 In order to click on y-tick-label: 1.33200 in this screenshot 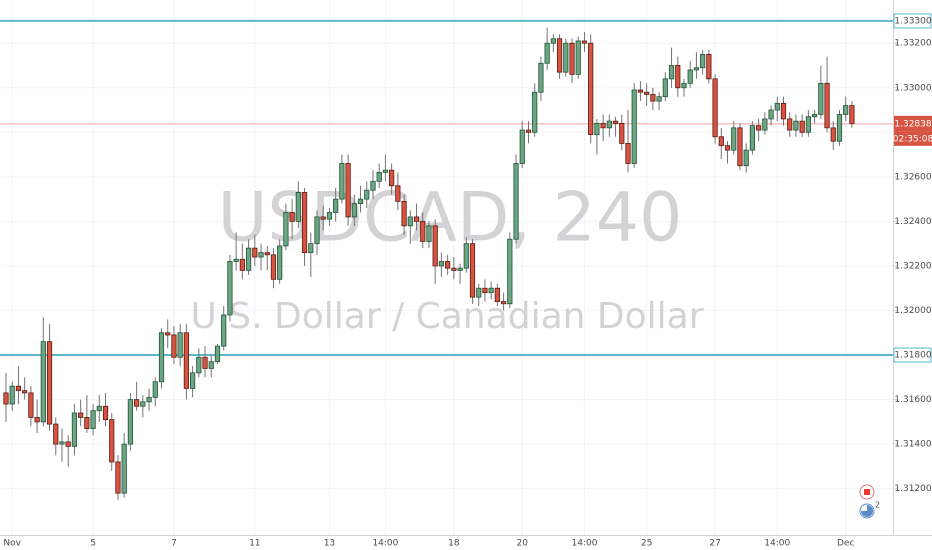, I will do `click(912, 44)`.